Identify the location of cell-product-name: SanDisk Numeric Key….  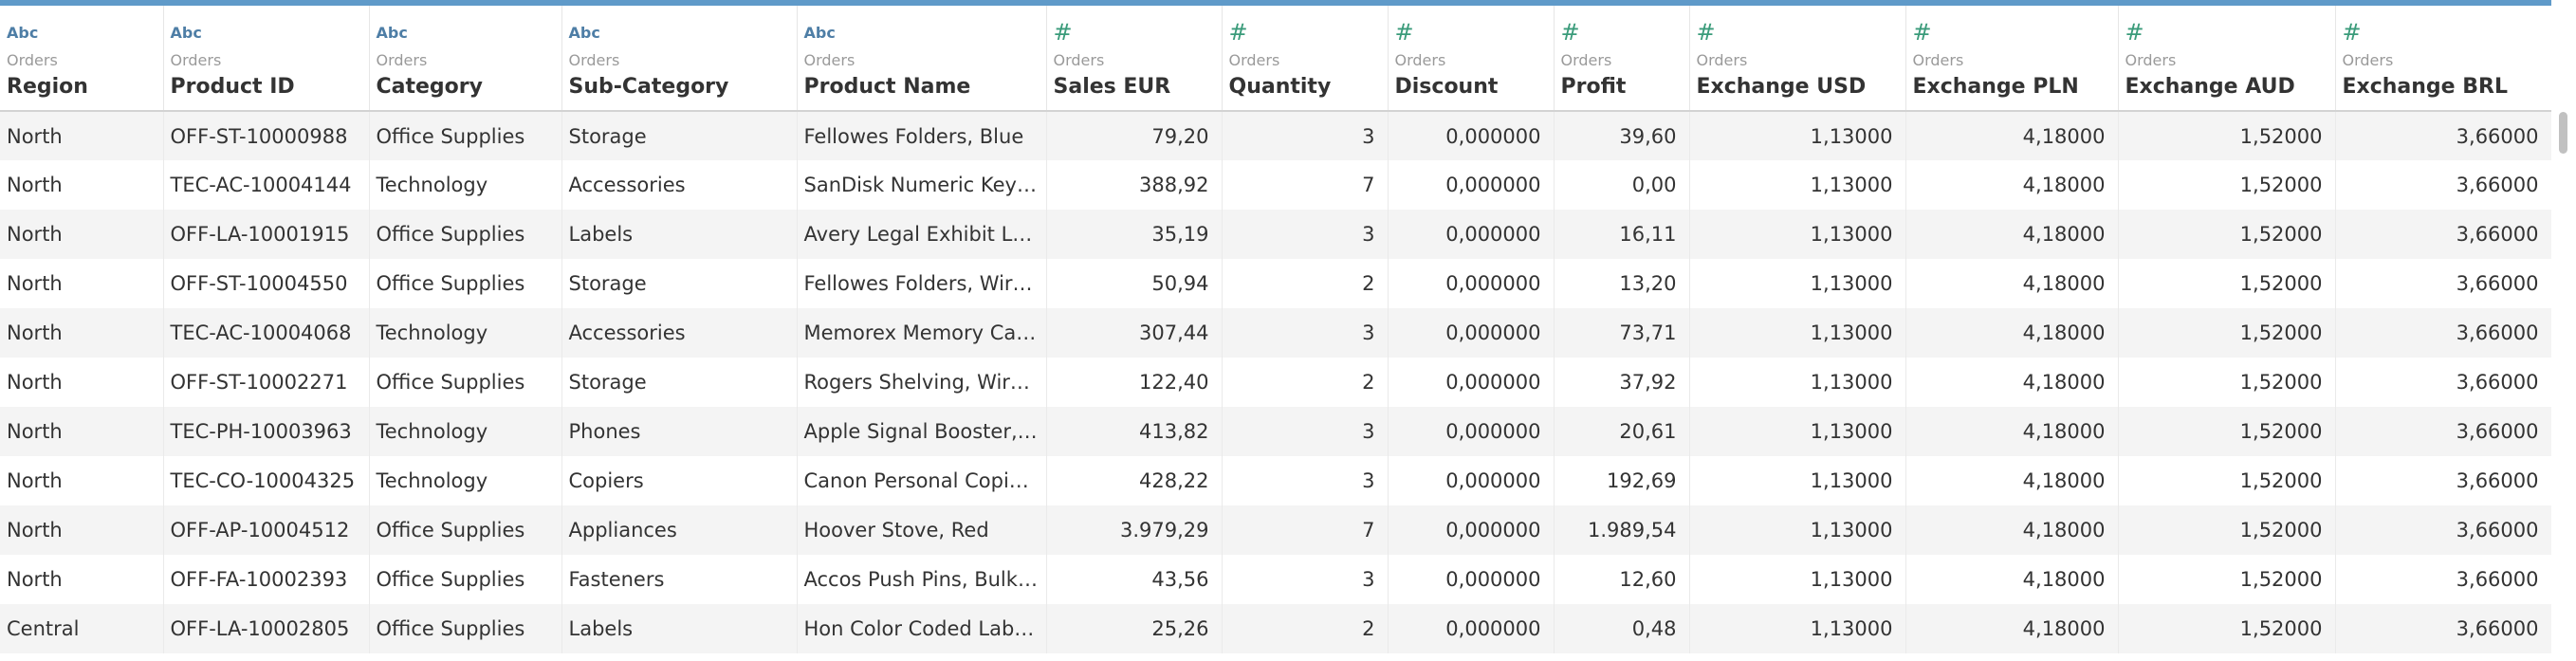
(922, 185).